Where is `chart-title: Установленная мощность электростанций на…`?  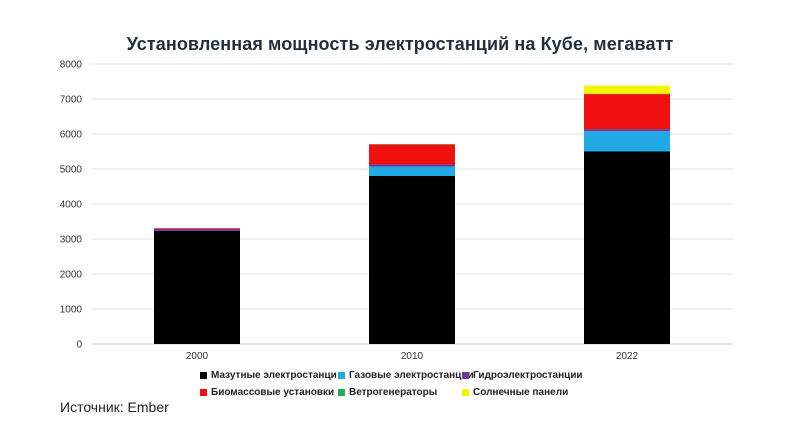
chart-title: Установленная мощность электростанций на… is located at coordinates (400, 44).